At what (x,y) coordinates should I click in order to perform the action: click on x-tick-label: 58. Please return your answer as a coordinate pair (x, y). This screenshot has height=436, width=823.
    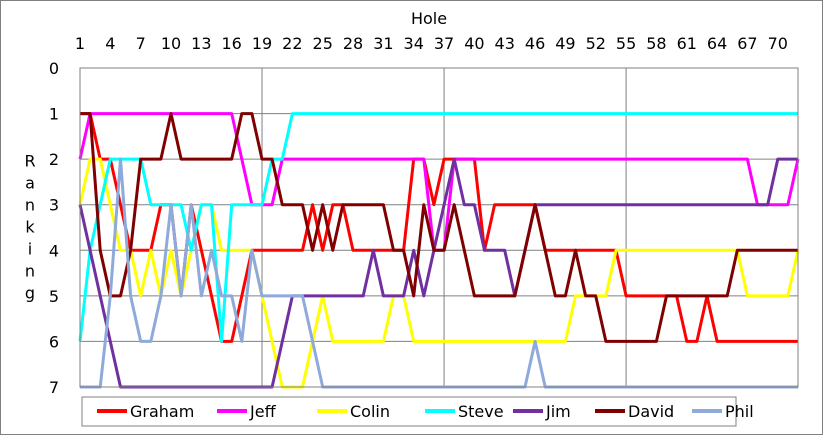
    Looking at the image, I should click on (656, 43).